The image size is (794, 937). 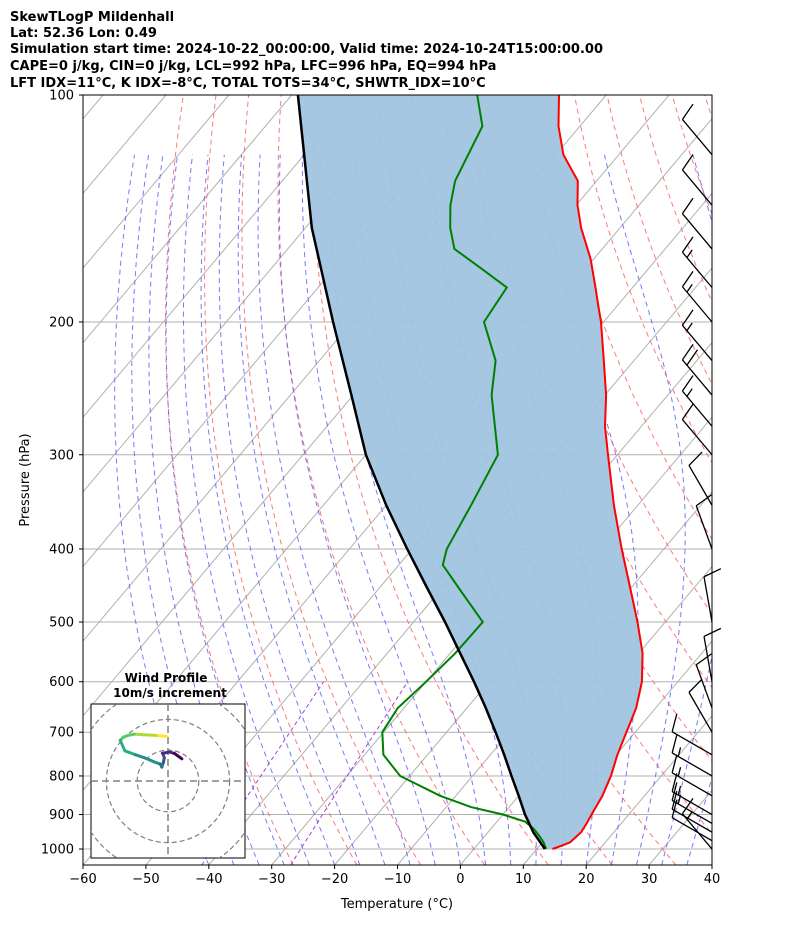 I want to click on y-axis-label: Pressure (hPa), so click(x=25, y=479).